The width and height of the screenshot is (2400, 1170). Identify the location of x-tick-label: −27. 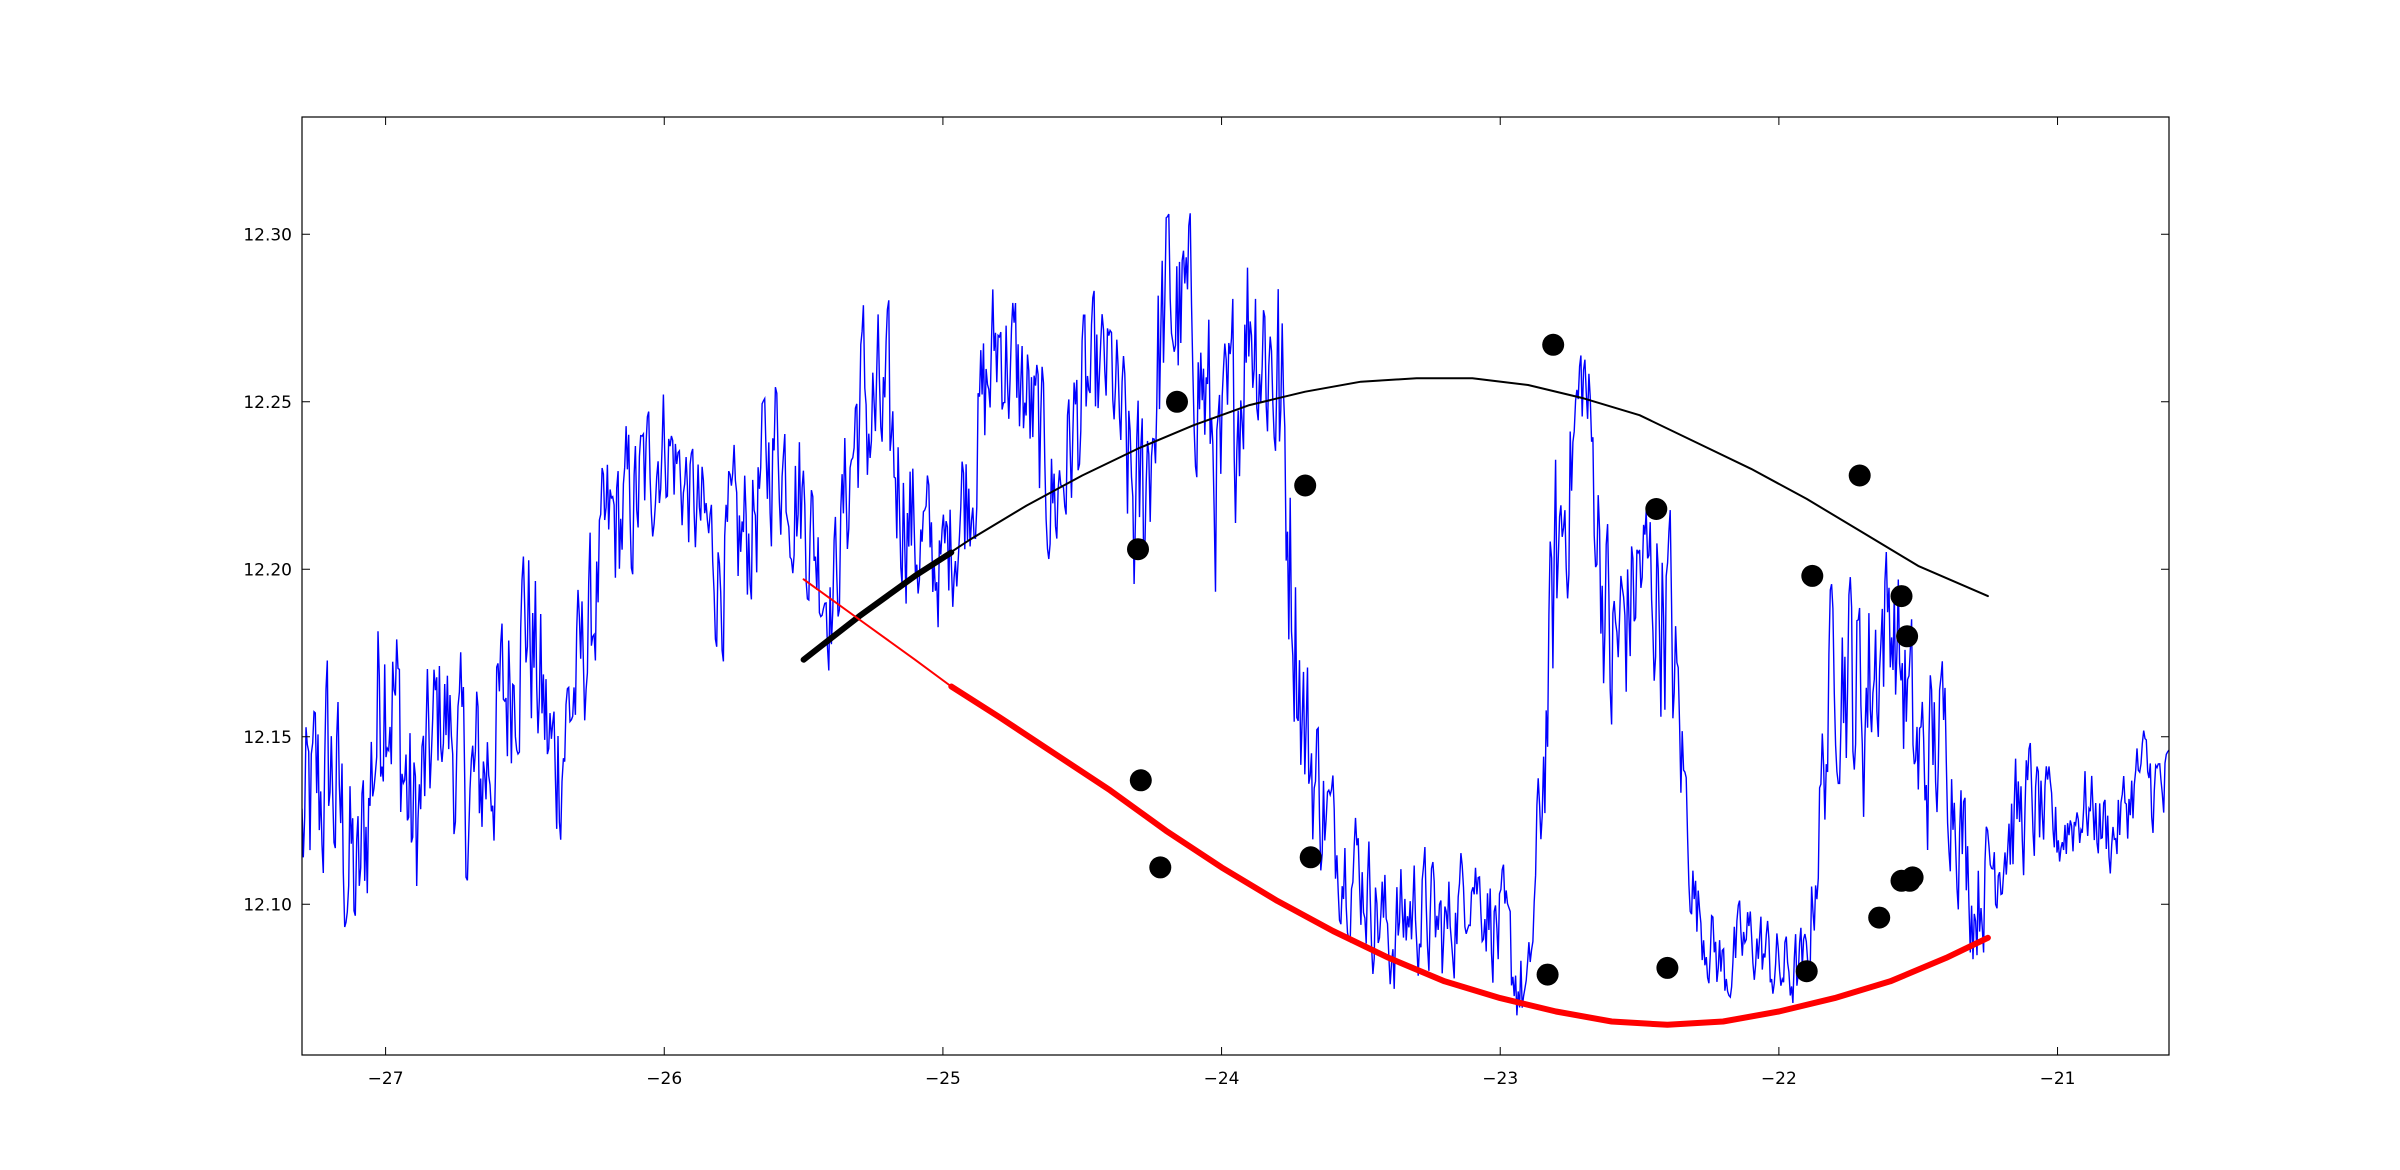
(386, 1079).